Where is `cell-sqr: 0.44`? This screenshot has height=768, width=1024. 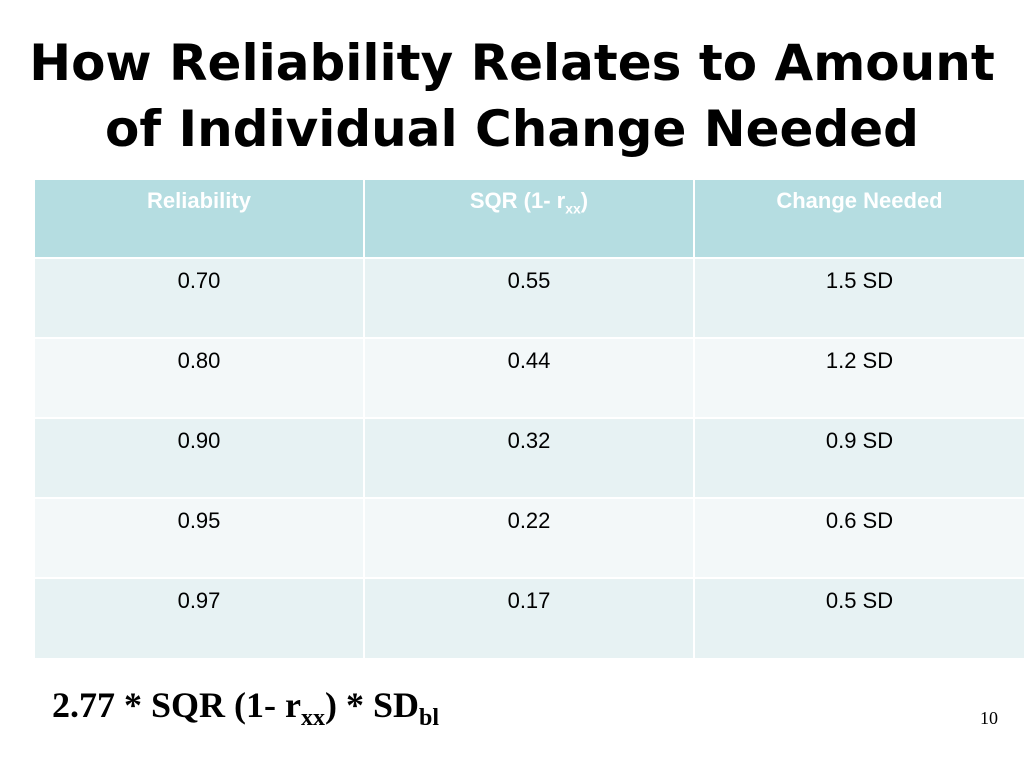
cell-sqr: 0.44 is located at coordinates (529, 377).